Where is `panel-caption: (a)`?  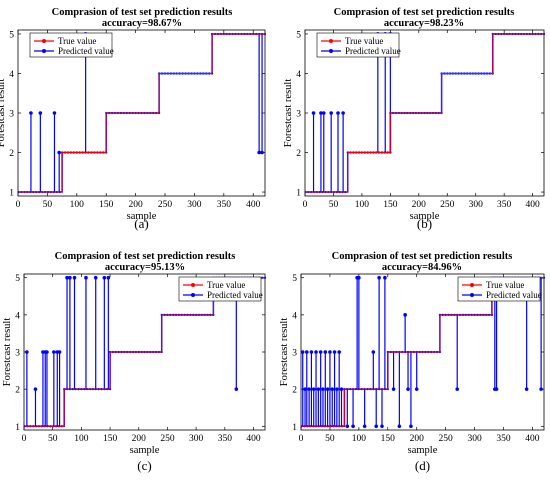 panel-caption: (a) is located at coordinates (141, 223).